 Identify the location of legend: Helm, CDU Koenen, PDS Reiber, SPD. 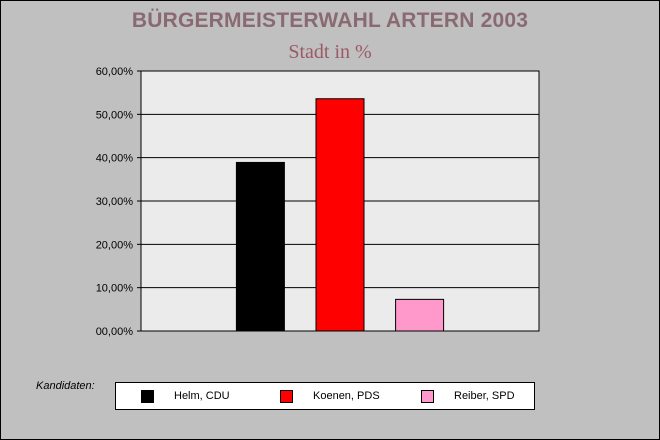
(325, 396).